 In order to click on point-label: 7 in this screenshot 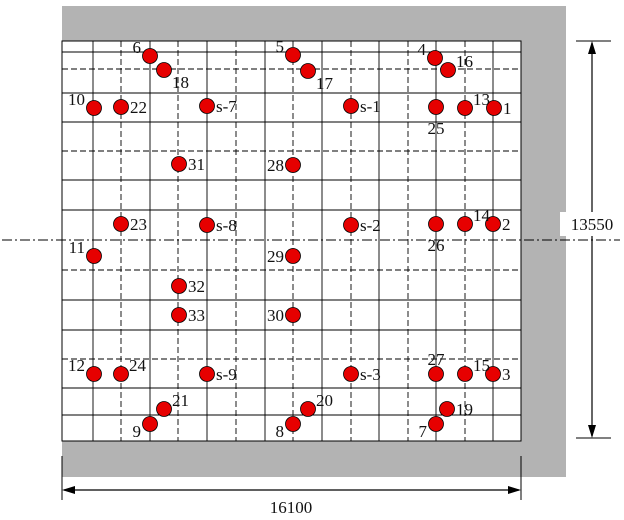, I will do `click(423, 431)`.